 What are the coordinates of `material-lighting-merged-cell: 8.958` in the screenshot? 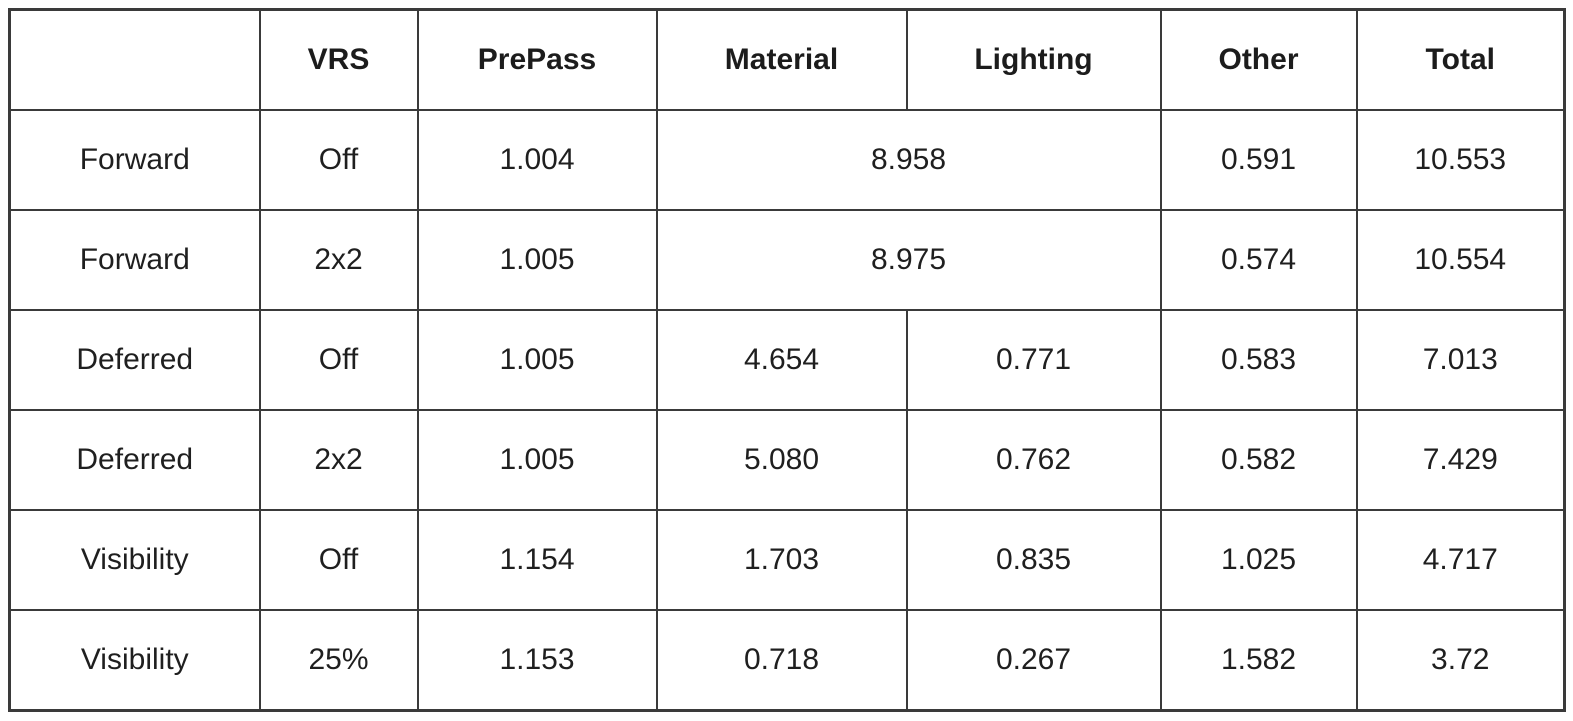 It's located at (908, 160).